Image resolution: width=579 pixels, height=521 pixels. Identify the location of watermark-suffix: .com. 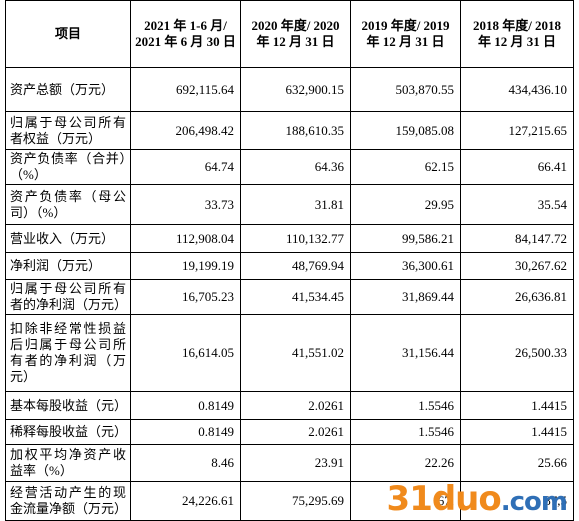
(534, 502).